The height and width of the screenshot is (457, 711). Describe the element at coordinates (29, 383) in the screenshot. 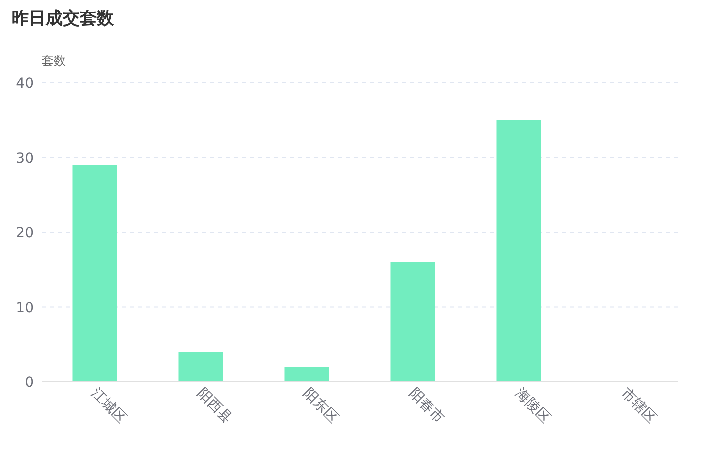

I see `y-tick-label: 0` at that location.